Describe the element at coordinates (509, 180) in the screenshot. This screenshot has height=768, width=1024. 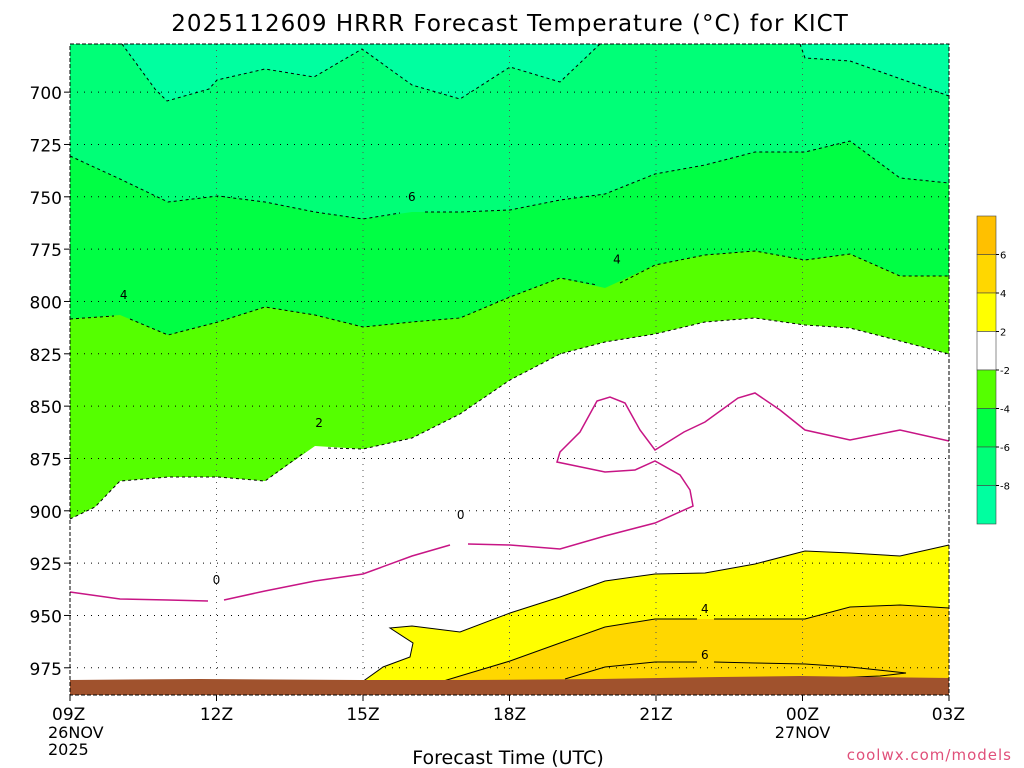
I see `isotherm-minus6` at that location.